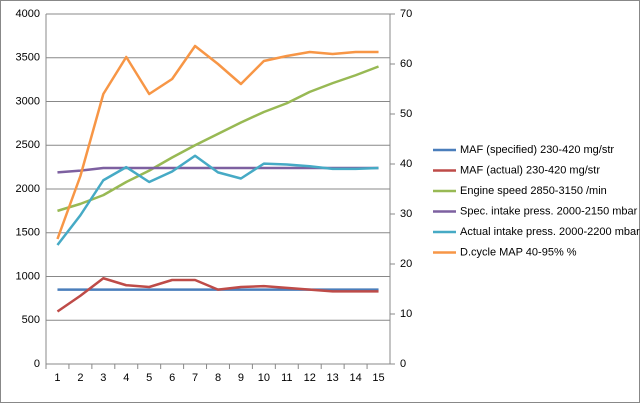 Image resolution: width=640 pixels, height=403 pixels. What do you see at coordinates (406, 164) in the screenshot?
I see `y2-tick-label: 40` at bounding box center [406, 164].